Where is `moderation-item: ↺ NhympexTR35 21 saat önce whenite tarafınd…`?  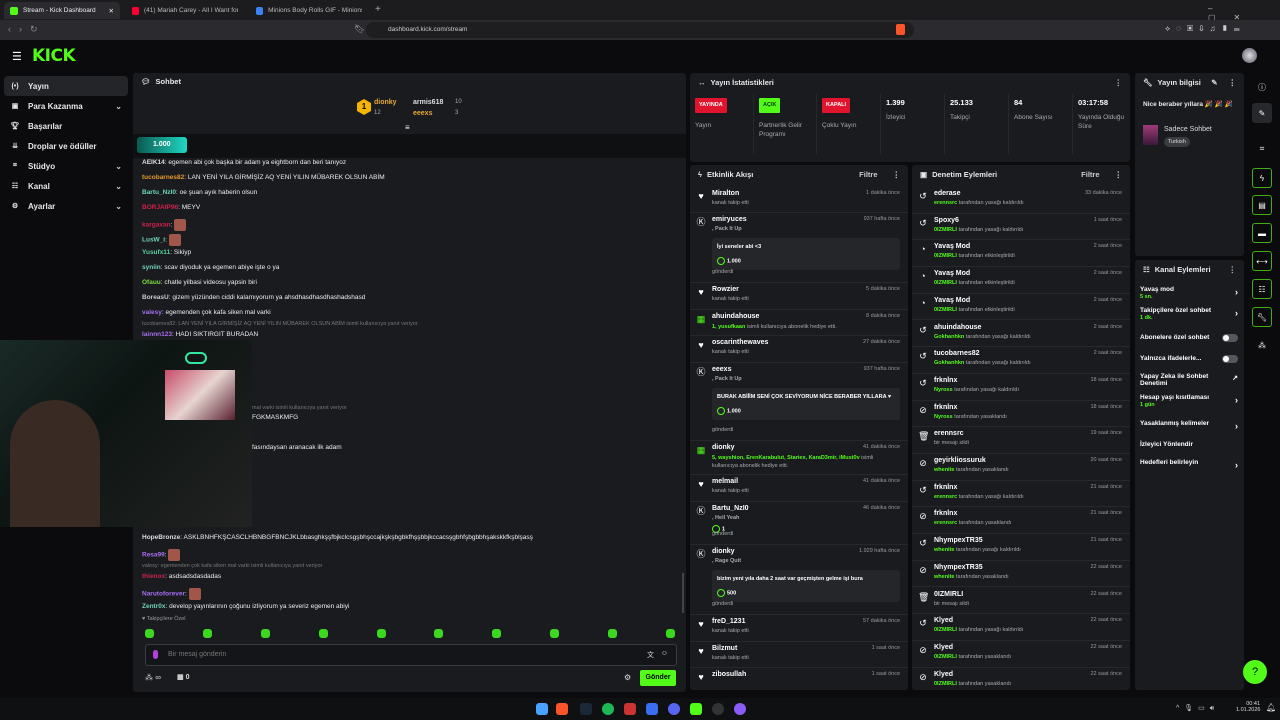 moderation-item: ↺ NhympexTR35 21 saat önce whenite tarafınd… is located at coordinates (1021, 547).